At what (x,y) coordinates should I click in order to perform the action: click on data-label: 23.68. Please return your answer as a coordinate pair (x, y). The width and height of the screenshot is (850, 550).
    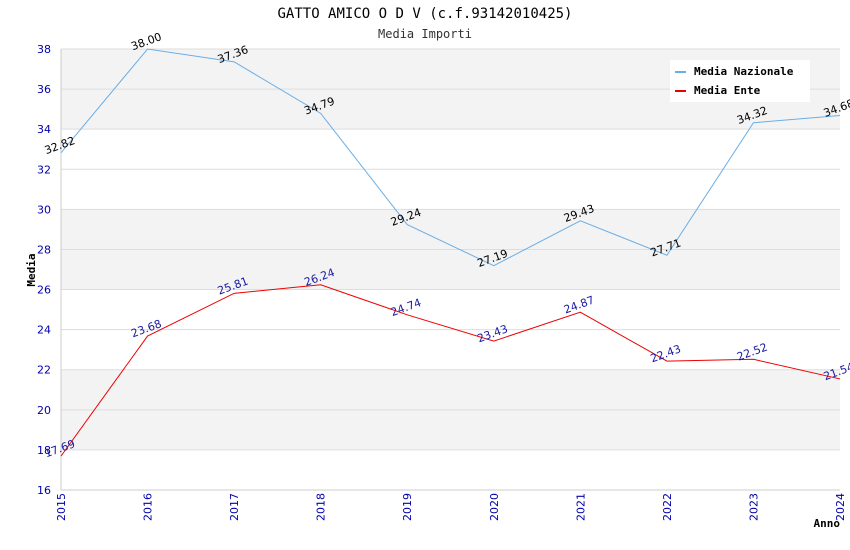
    Looking at the image, I should click on (146, 328).